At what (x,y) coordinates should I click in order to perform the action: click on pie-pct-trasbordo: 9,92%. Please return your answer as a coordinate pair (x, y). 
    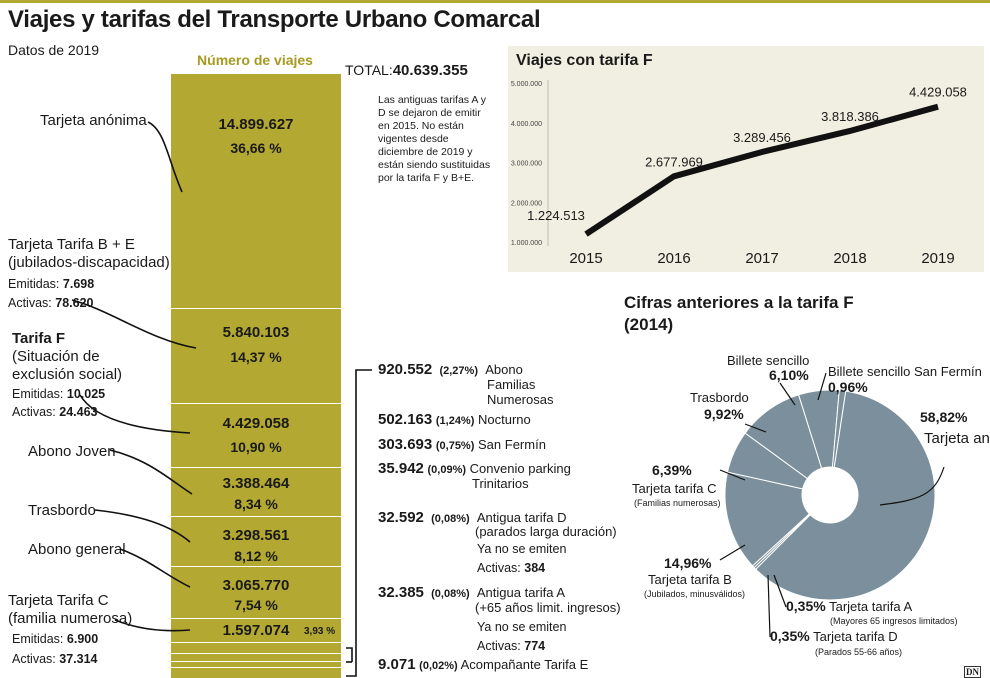
    Looking at the image, I should click on (724, 414).